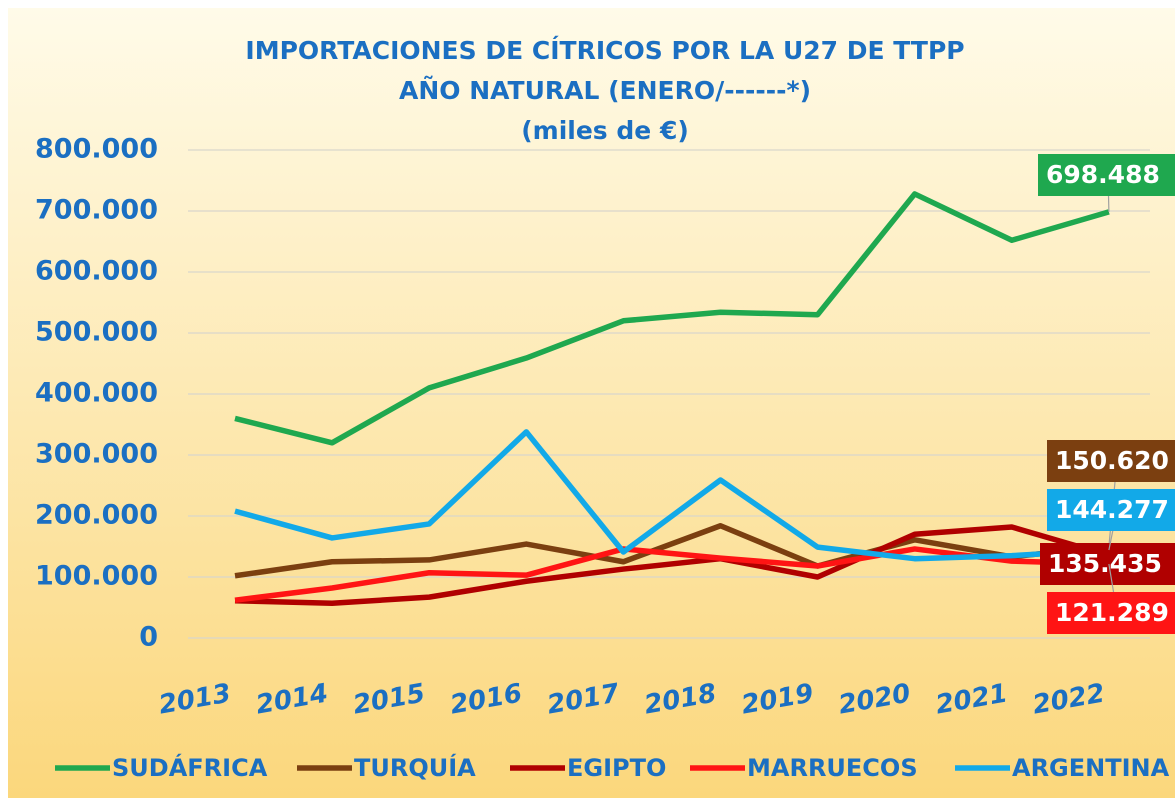 This screenshot has height=802, width=1175. What do you see at coordinates (1103, 174) in the screenshot?
I see `data-label: 698.488` at bounding box center [1103, 174].